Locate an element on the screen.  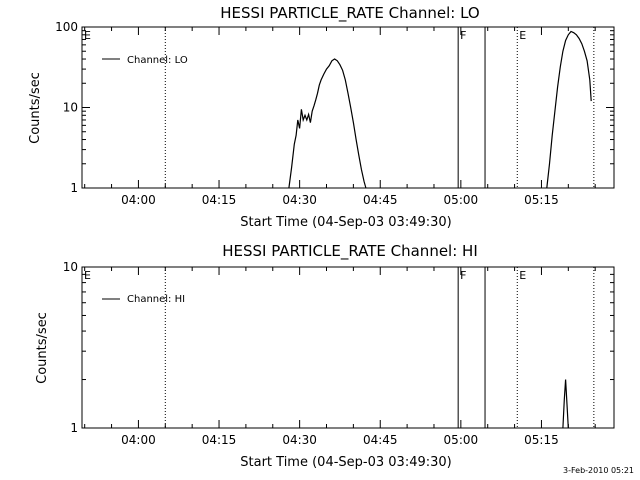
x-tick-label-lo: 05:00 is located at coordinates (461, 200).